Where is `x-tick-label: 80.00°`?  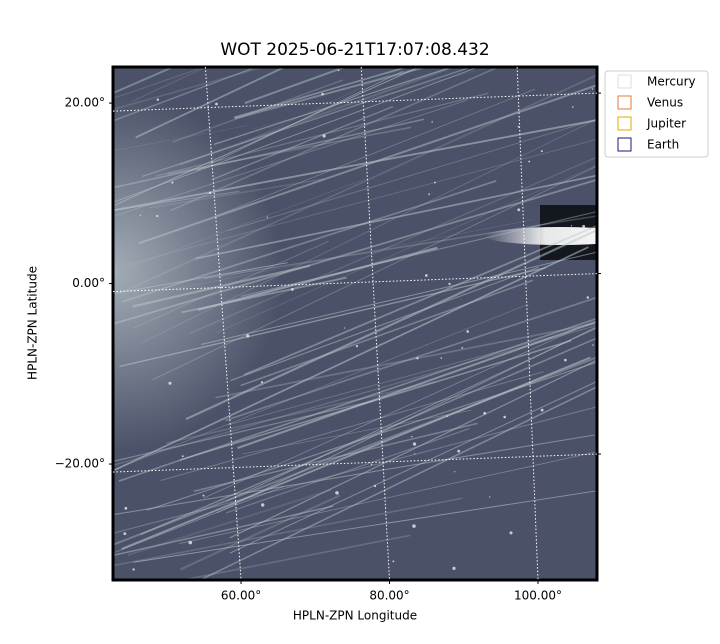 x-tick-label: 80.00° is located at coordinates (389, 596).